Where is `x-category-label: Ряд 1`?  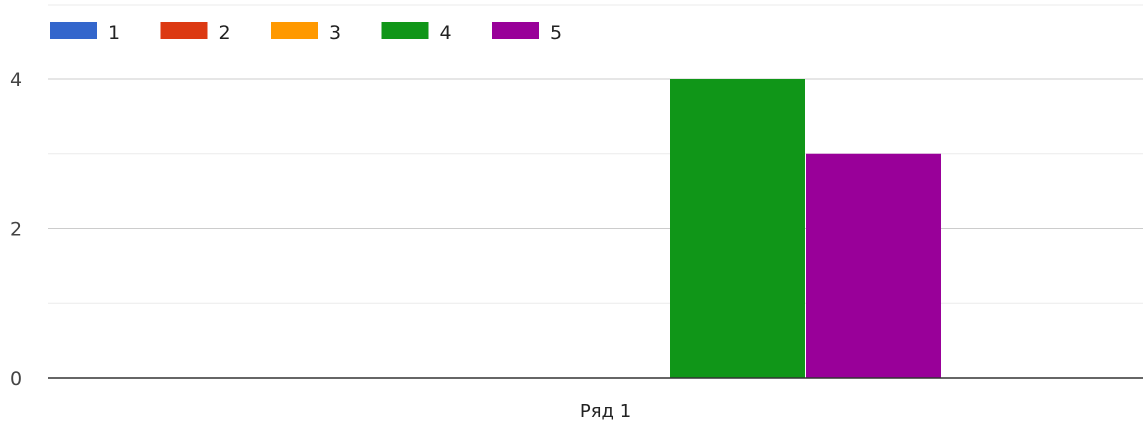
x-category-label: Ряд 1 is located at coordinates (605, 411).